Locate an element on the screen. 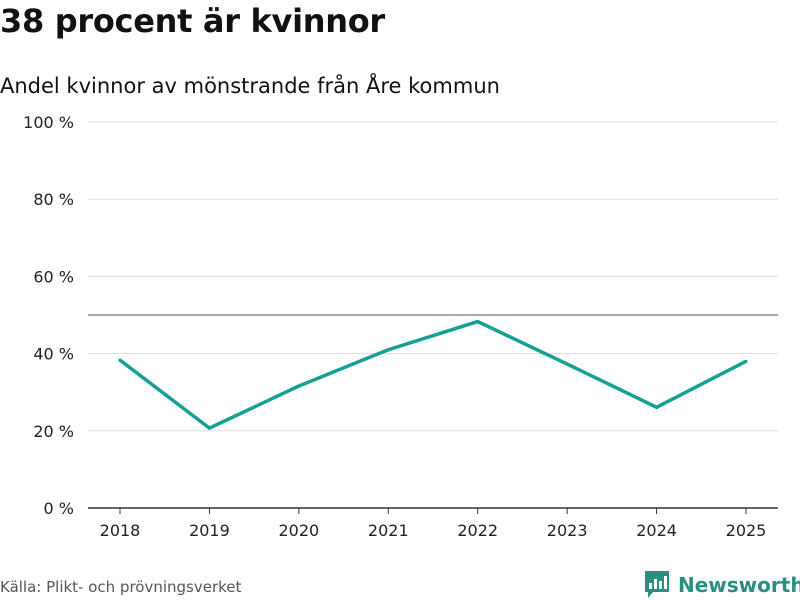 The height and width of the screenshot is (600, 800). newsworthy-logo-icon is located at coordinates (657, 584).